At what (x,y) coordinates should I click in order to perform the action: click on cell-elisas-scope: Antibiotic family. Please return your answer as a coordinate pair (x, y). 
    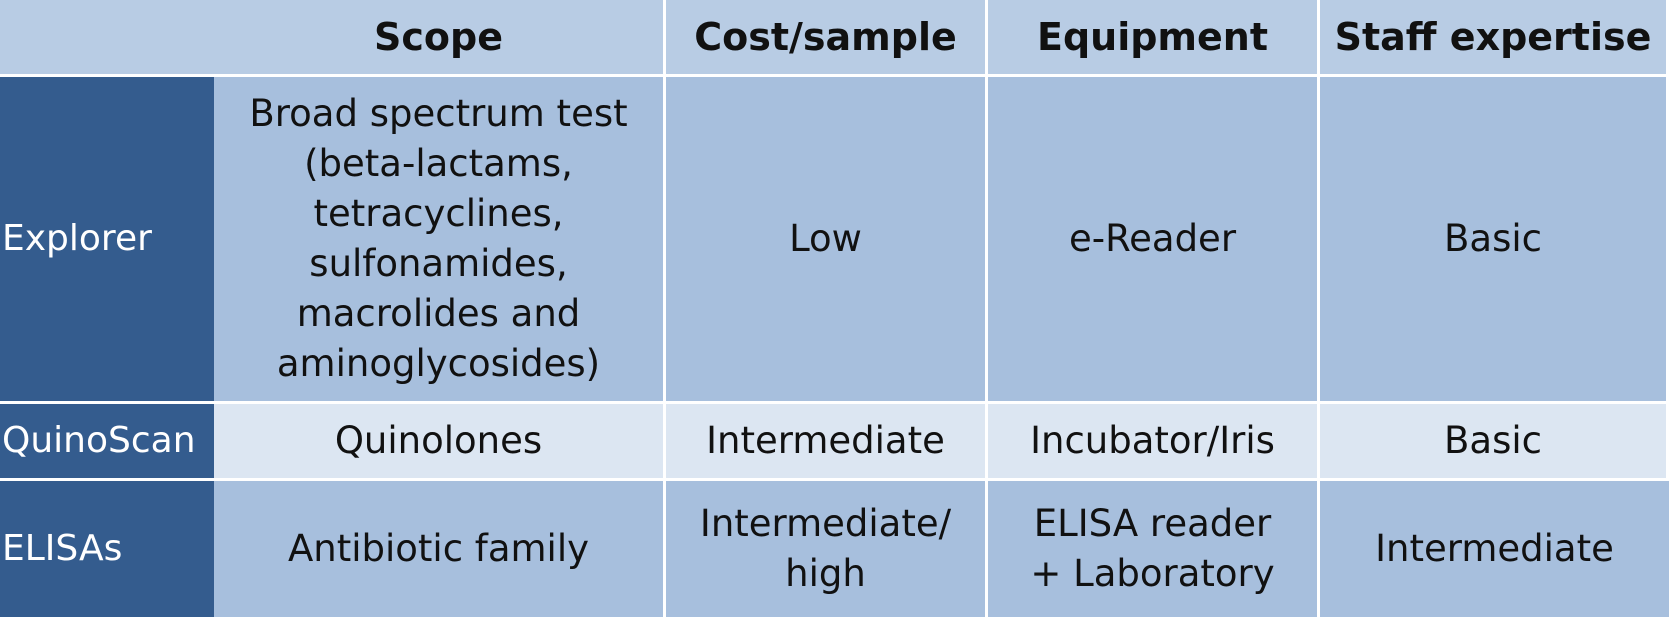
    Looking at the image, I should click on (440, 550).